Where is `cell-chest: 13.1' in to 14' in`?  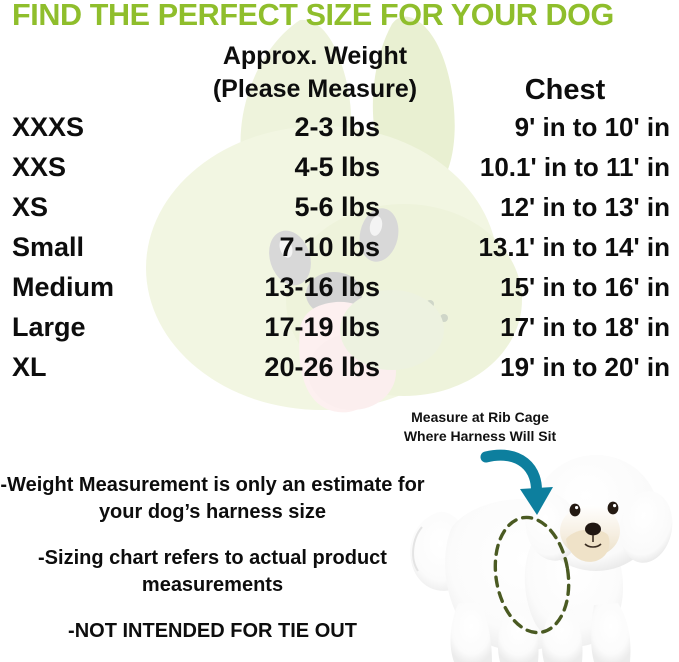 cell-chest: 13.1' in to 14' in is located at coordinates (574, 247).